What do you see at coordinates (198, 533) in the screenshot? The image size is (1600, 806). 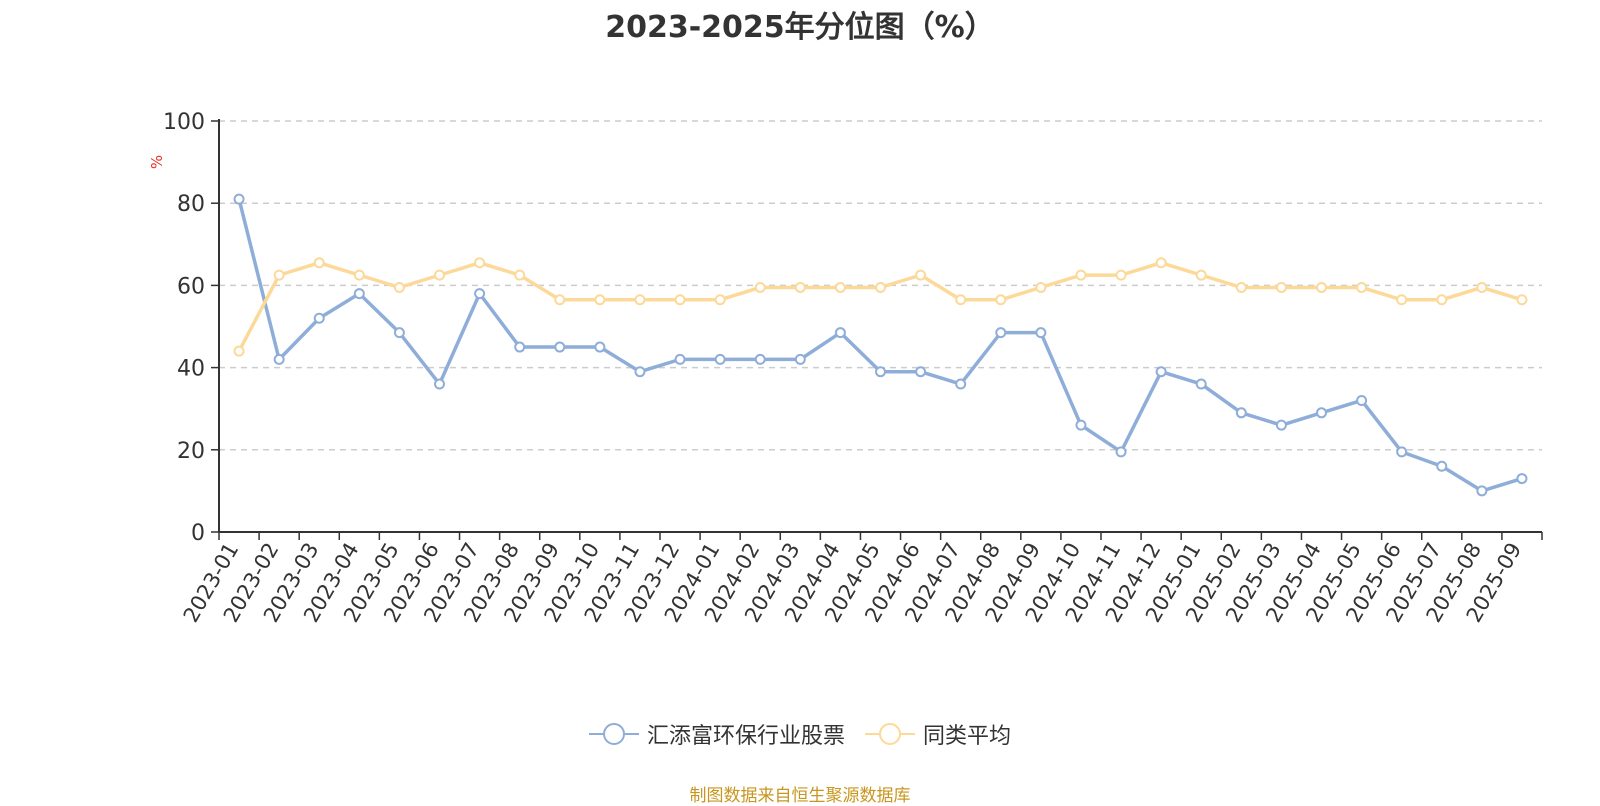 I see `y-tick-label: 0` at bounding box center [198, 533].